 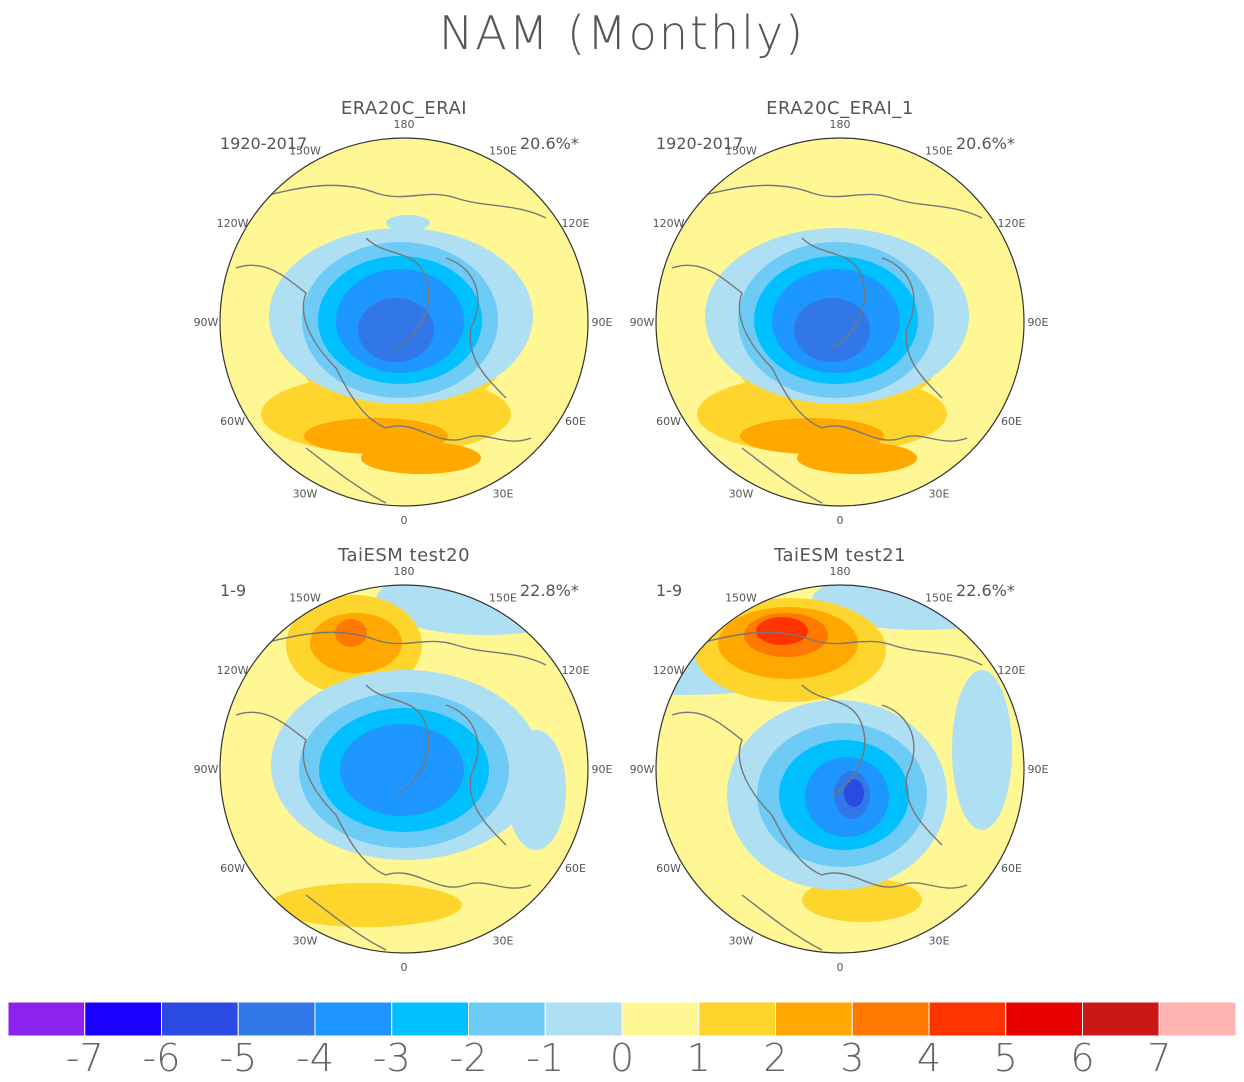 What do you see at coordinates (698, 1058) in the screenshot?
I see `colorbar-tick-label: 1` at bounding box center [698, 1058].